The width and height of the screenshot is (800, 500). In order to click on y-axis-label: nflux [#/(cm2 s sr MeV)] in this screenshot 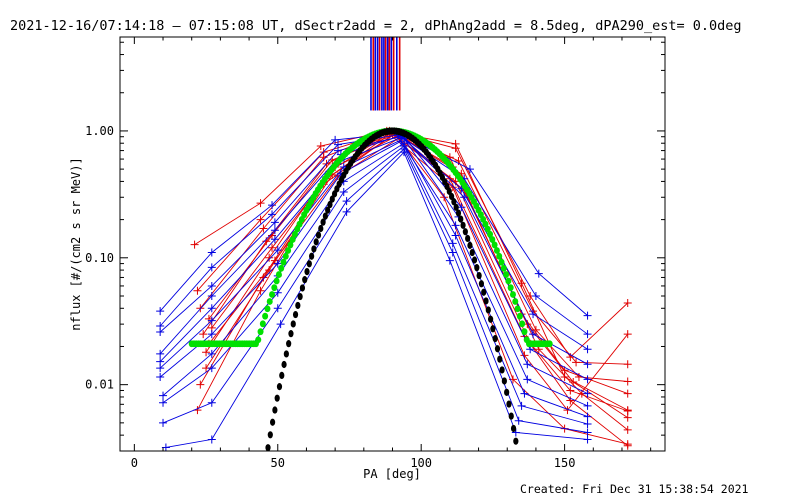, I will do `click(76, 243)`.